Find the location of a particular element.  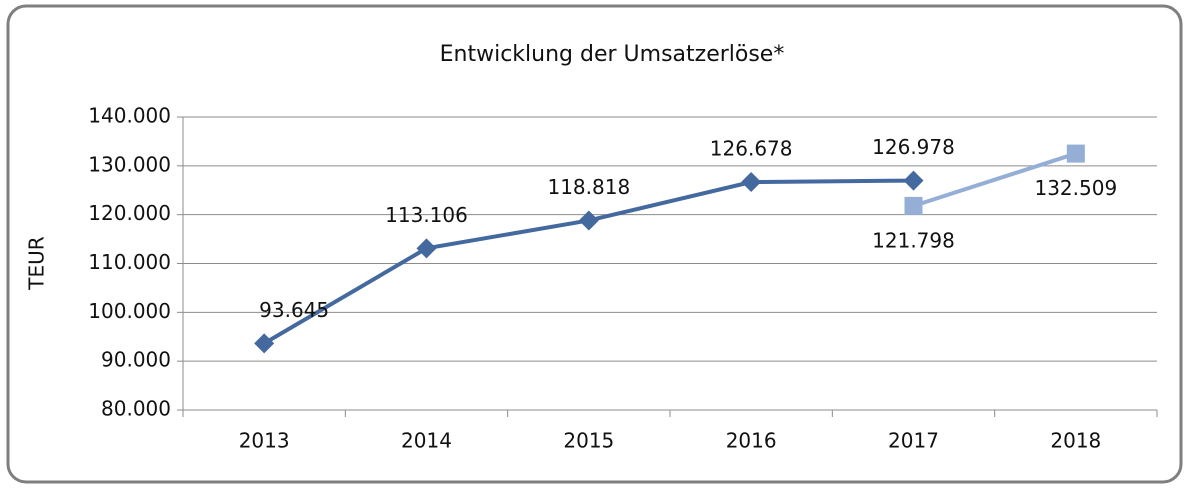

x-tick-label: 2014 is located at coordinates (426, 441).